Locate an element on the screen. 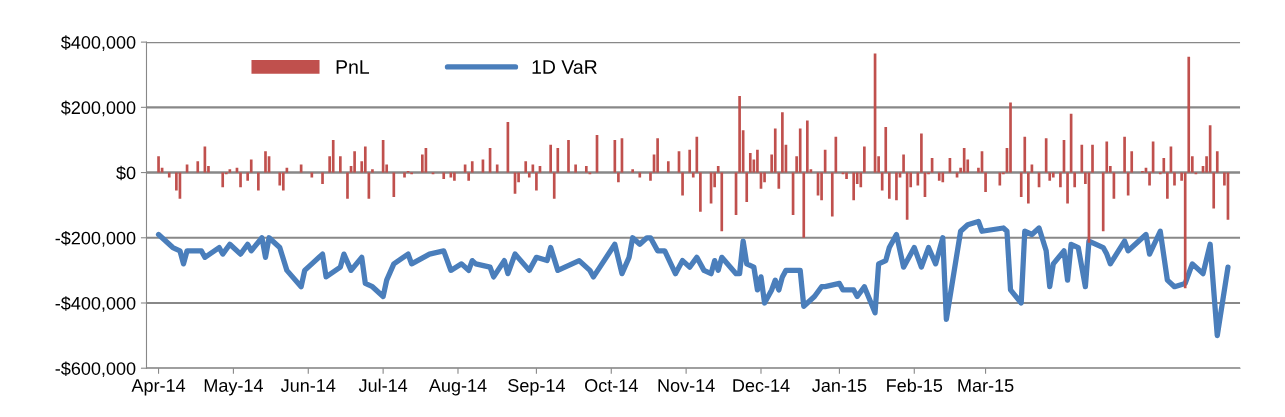  x-tick-label: Mar-15 is located at coordinates (986, 385).